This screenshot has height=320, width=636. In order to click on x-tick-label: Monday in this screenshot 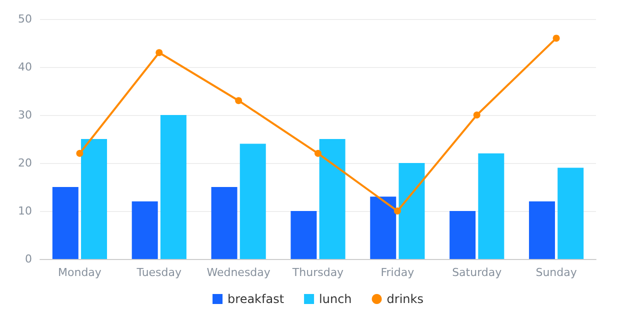, I will do `click(80, 272)`.